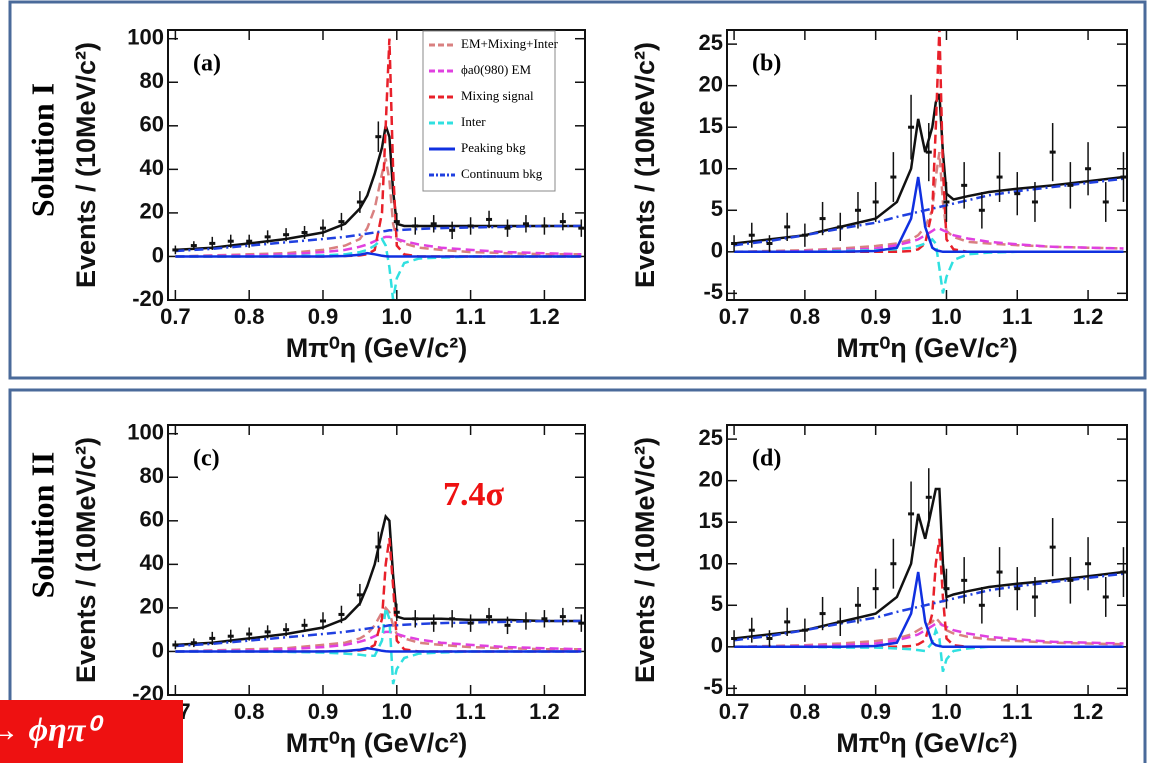 This screenshot has width=1149, height=763. I want to click on legend-label: Mixing signal, so click(497, 95).